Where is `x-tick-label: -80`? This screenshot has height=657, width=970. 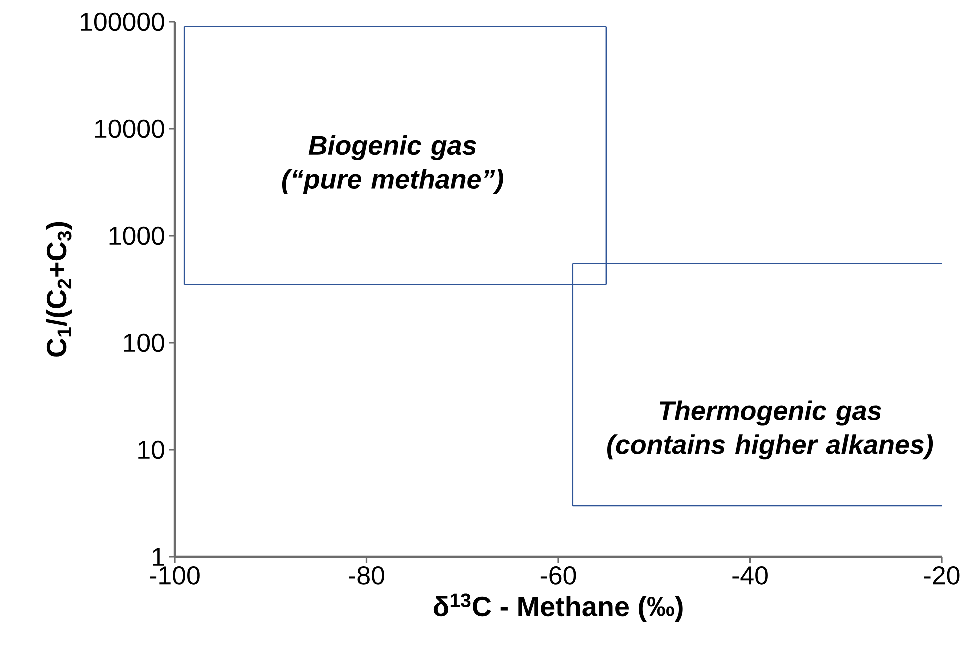
x-tick-label: -80 is located at coordinates (366, 575).